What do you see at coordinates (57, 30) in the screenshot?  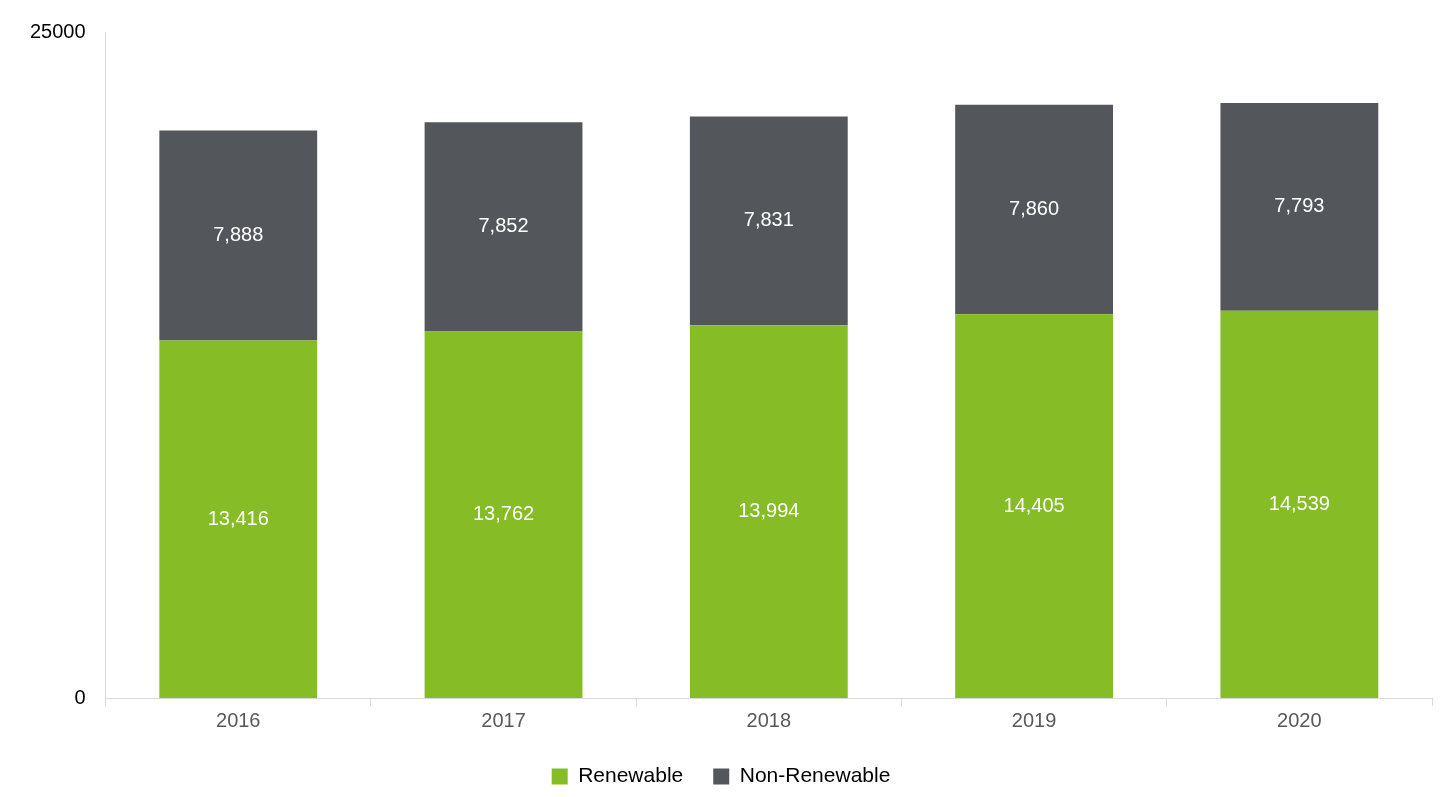 I see `y-tick-label: 25000` at bounding box center [57, 30].